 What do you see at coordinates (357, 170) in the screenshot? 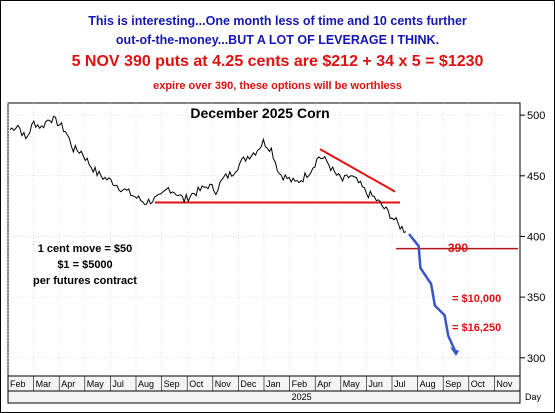
I see `resistance-line` at bounding box center [357, 170].